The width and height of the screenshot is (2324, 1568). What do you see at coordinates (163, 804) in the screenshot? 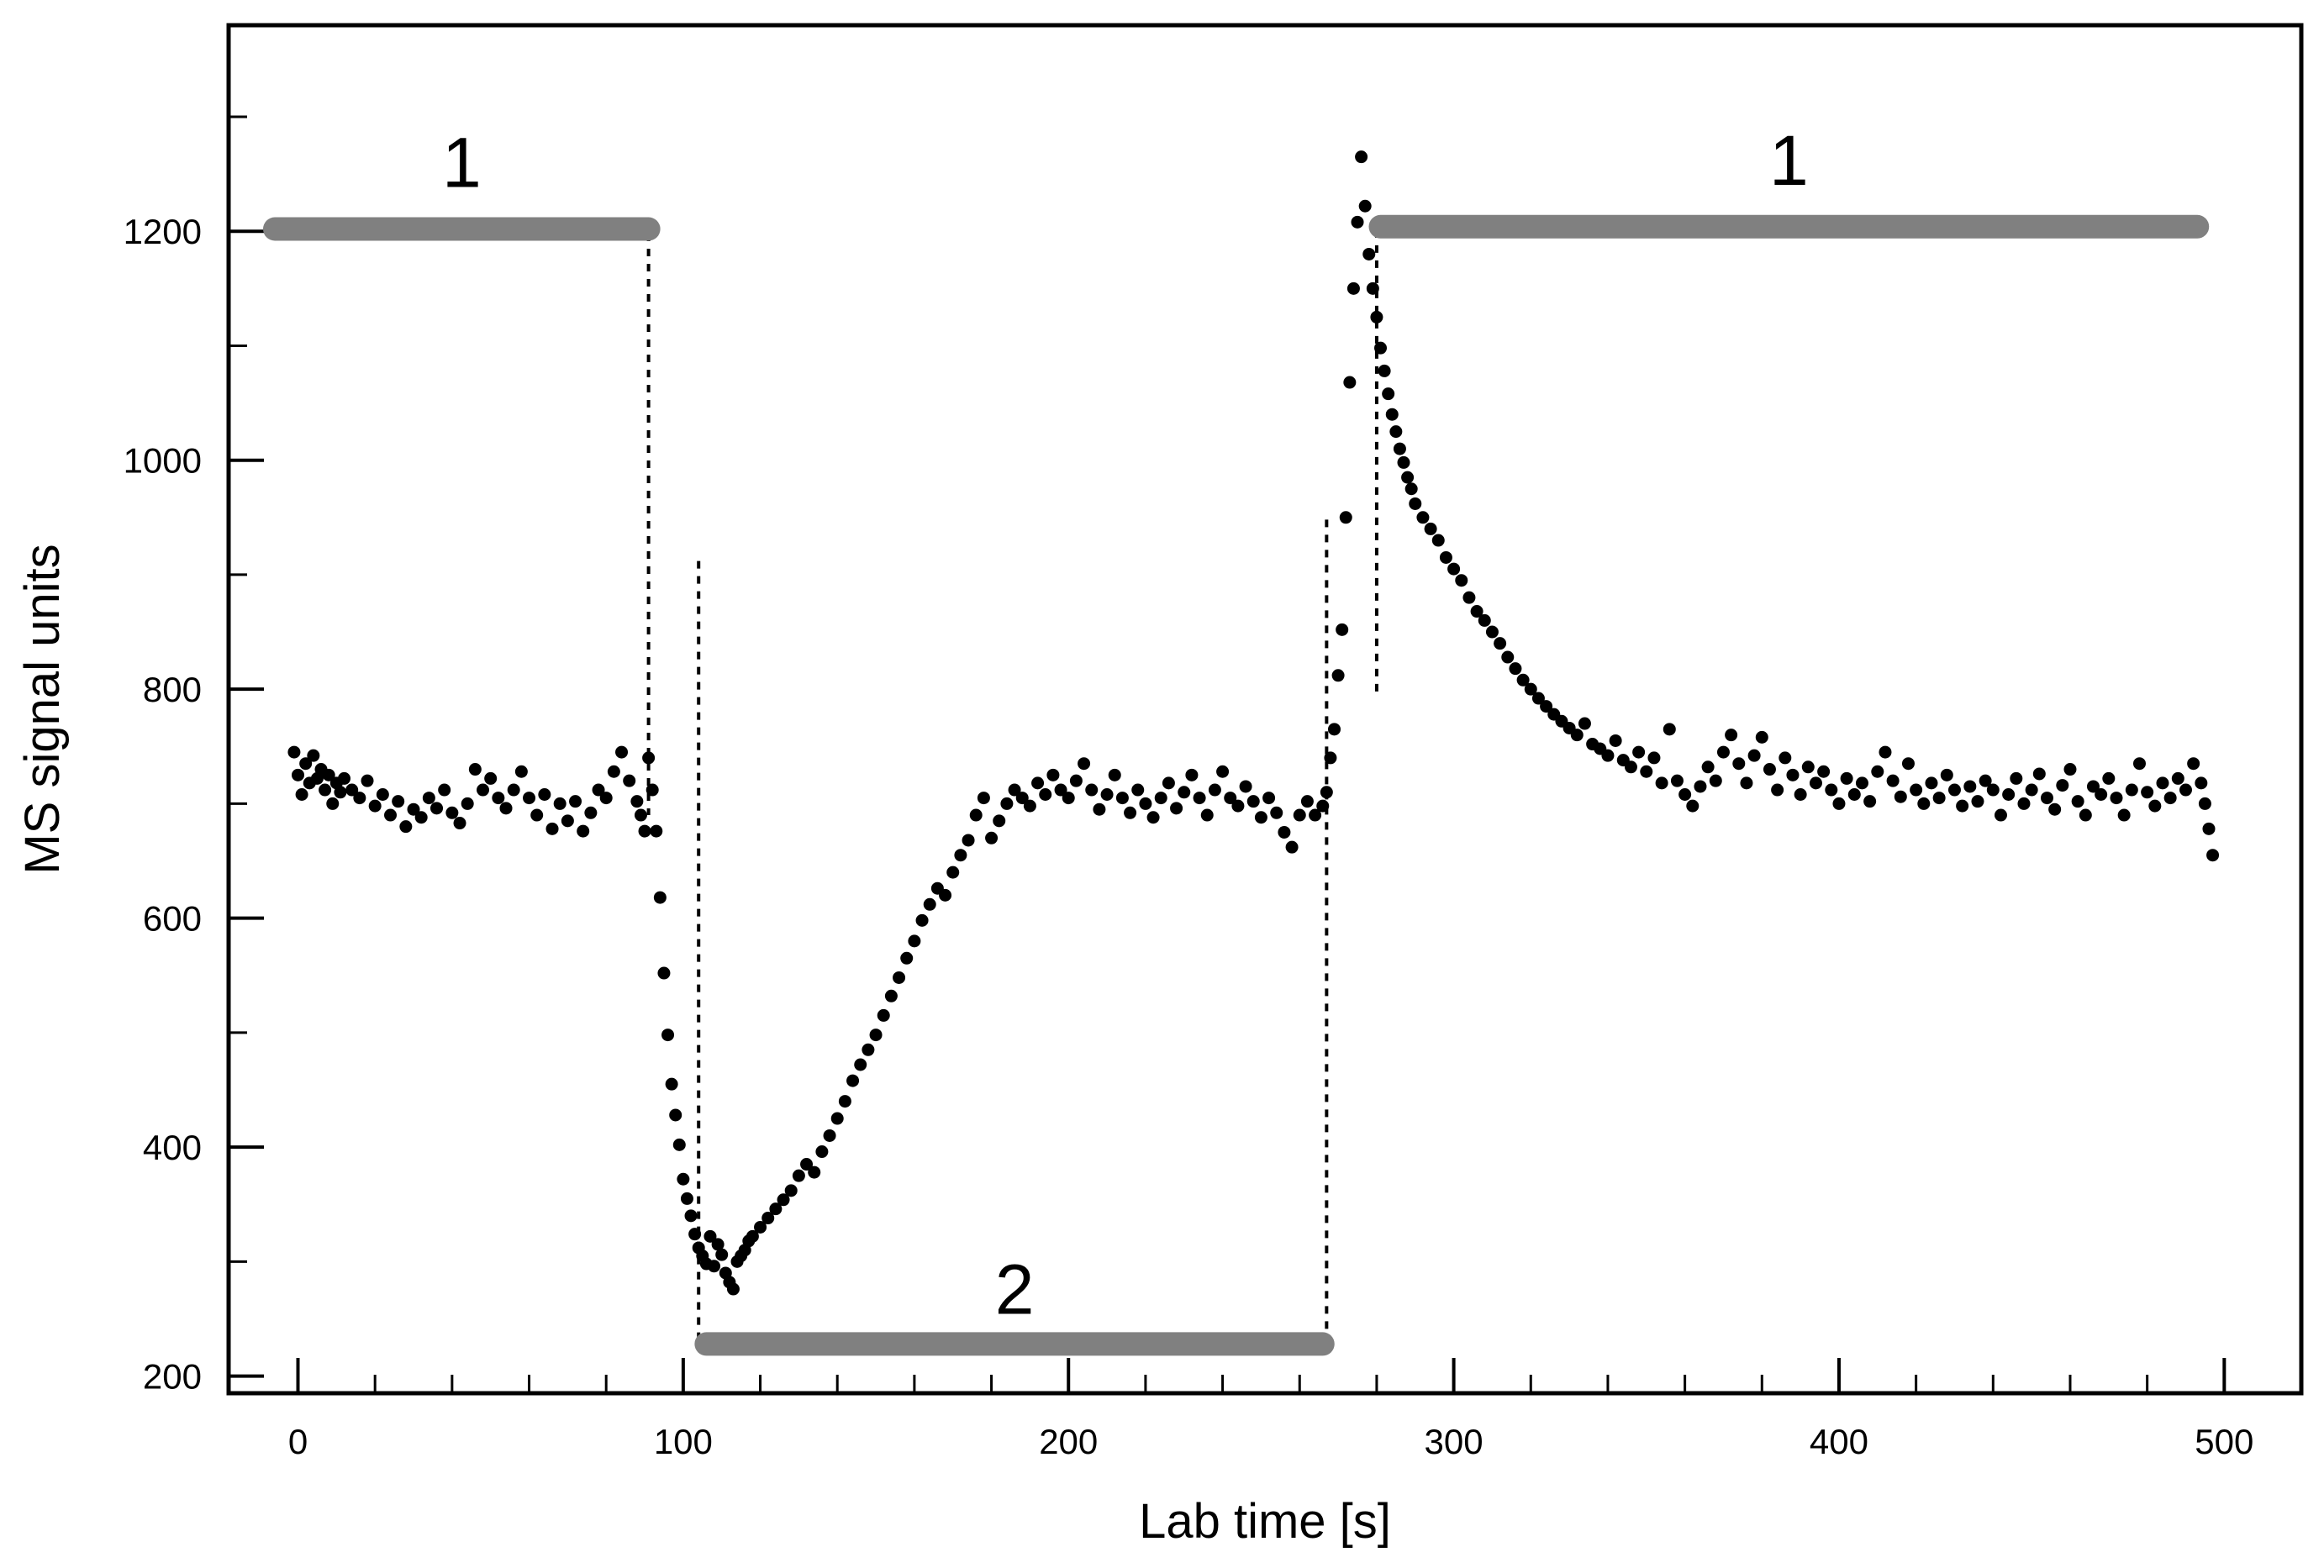
I see `y-tick-labels: 200 400 600 800 1000 1200` at bounding box center [163, 804].